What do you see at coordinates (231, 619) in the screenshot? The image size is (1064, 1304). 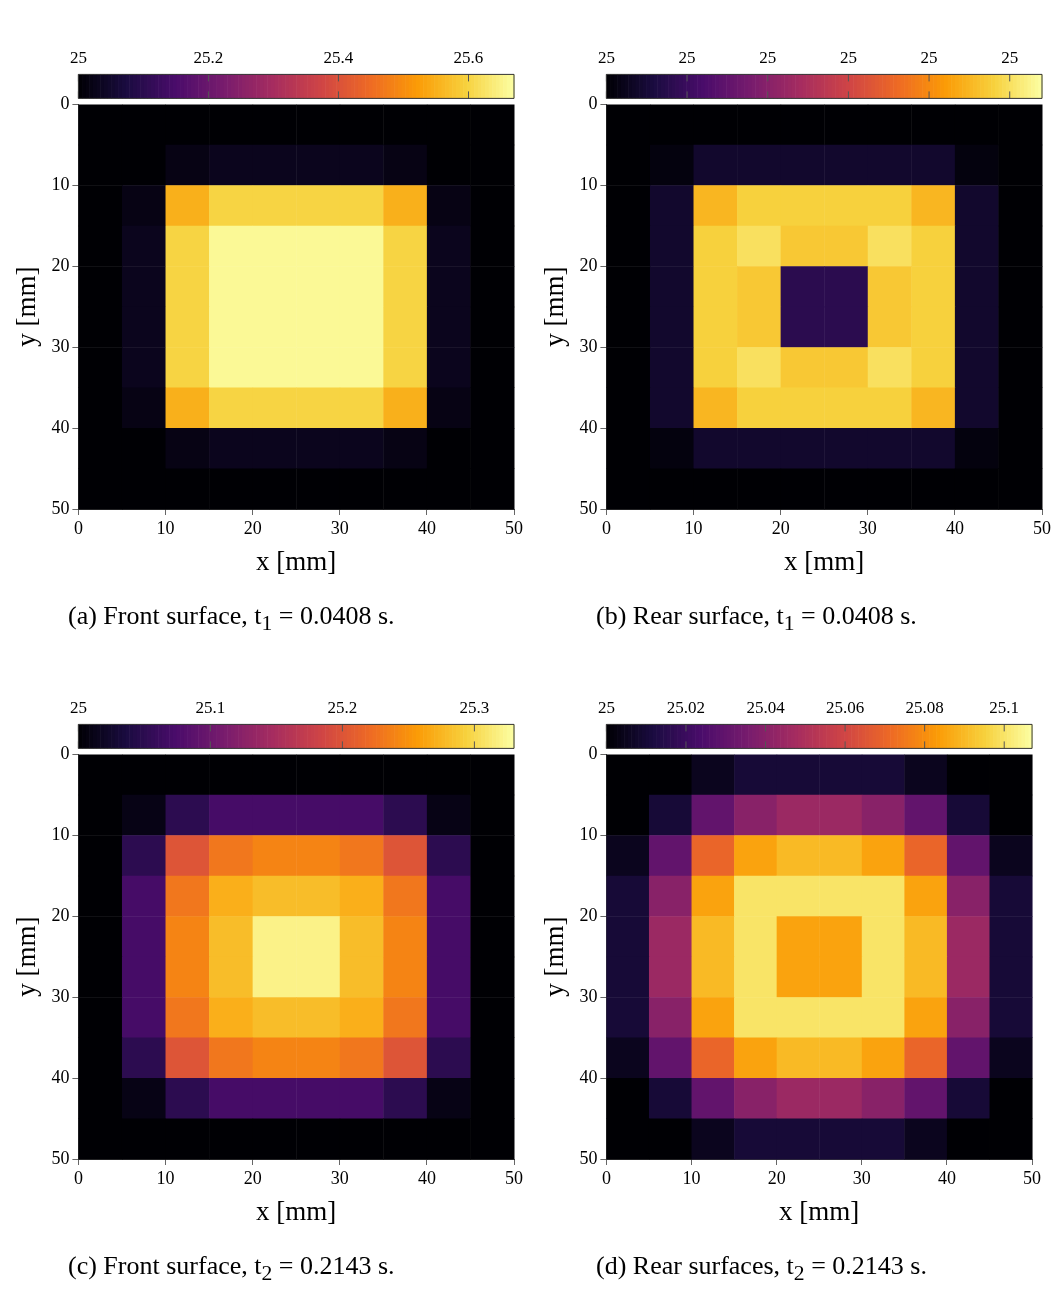 I see `text: (a) Front surface, t$_{1}$ = 0.0408 s.` at bounding box center [231, 619].